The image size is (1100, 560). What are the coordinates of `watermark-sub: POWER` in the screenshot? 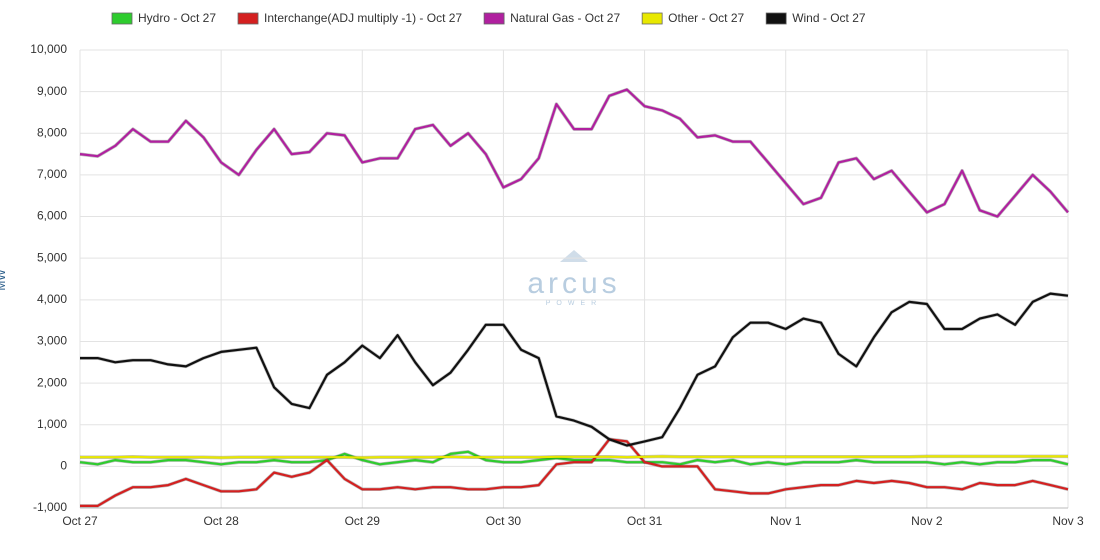 It's located at (574, 303).